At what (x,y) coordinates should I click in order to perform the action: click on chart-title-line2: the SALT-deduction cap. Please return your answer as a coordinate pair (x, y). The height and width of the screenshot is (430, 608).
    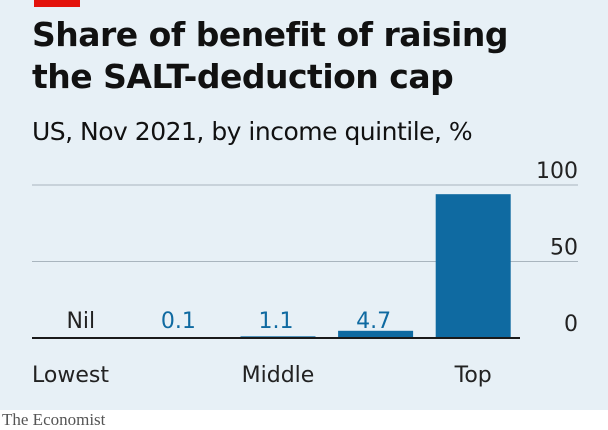
    Looking at the image, I should click on (243, 76).